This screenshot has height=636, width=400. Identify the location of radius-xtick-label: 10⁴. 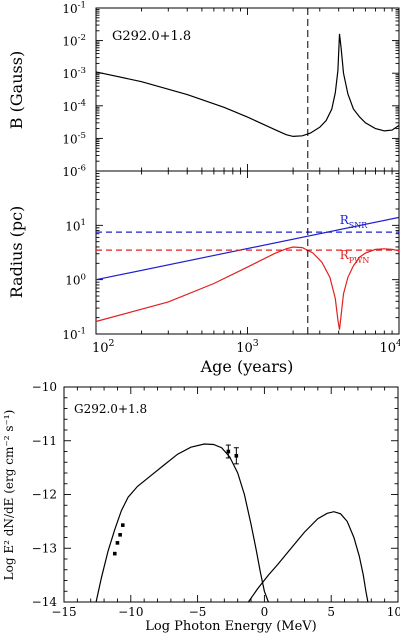
(390, 347).